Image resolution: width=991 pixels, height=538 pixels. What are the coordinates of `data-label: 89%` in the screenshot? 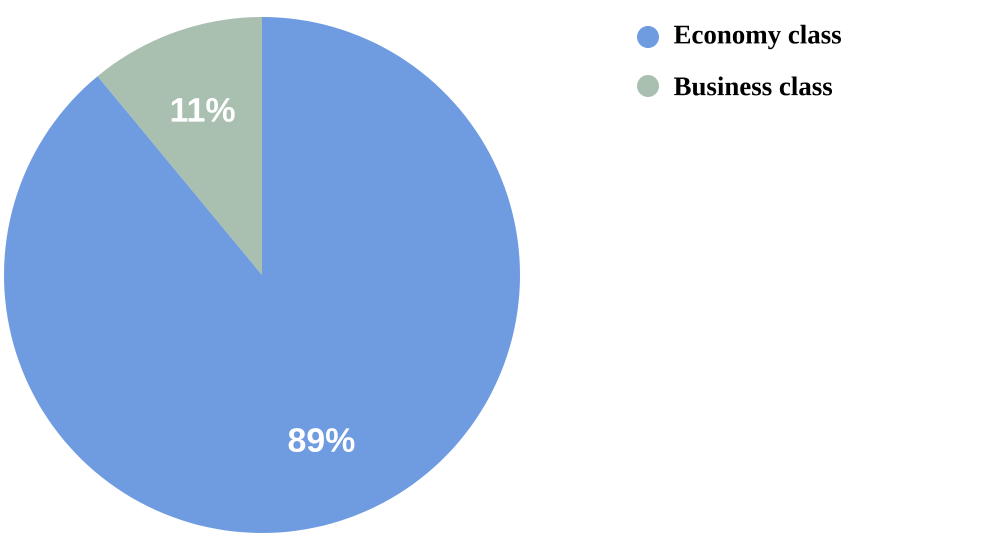 It's located at (321, 440).